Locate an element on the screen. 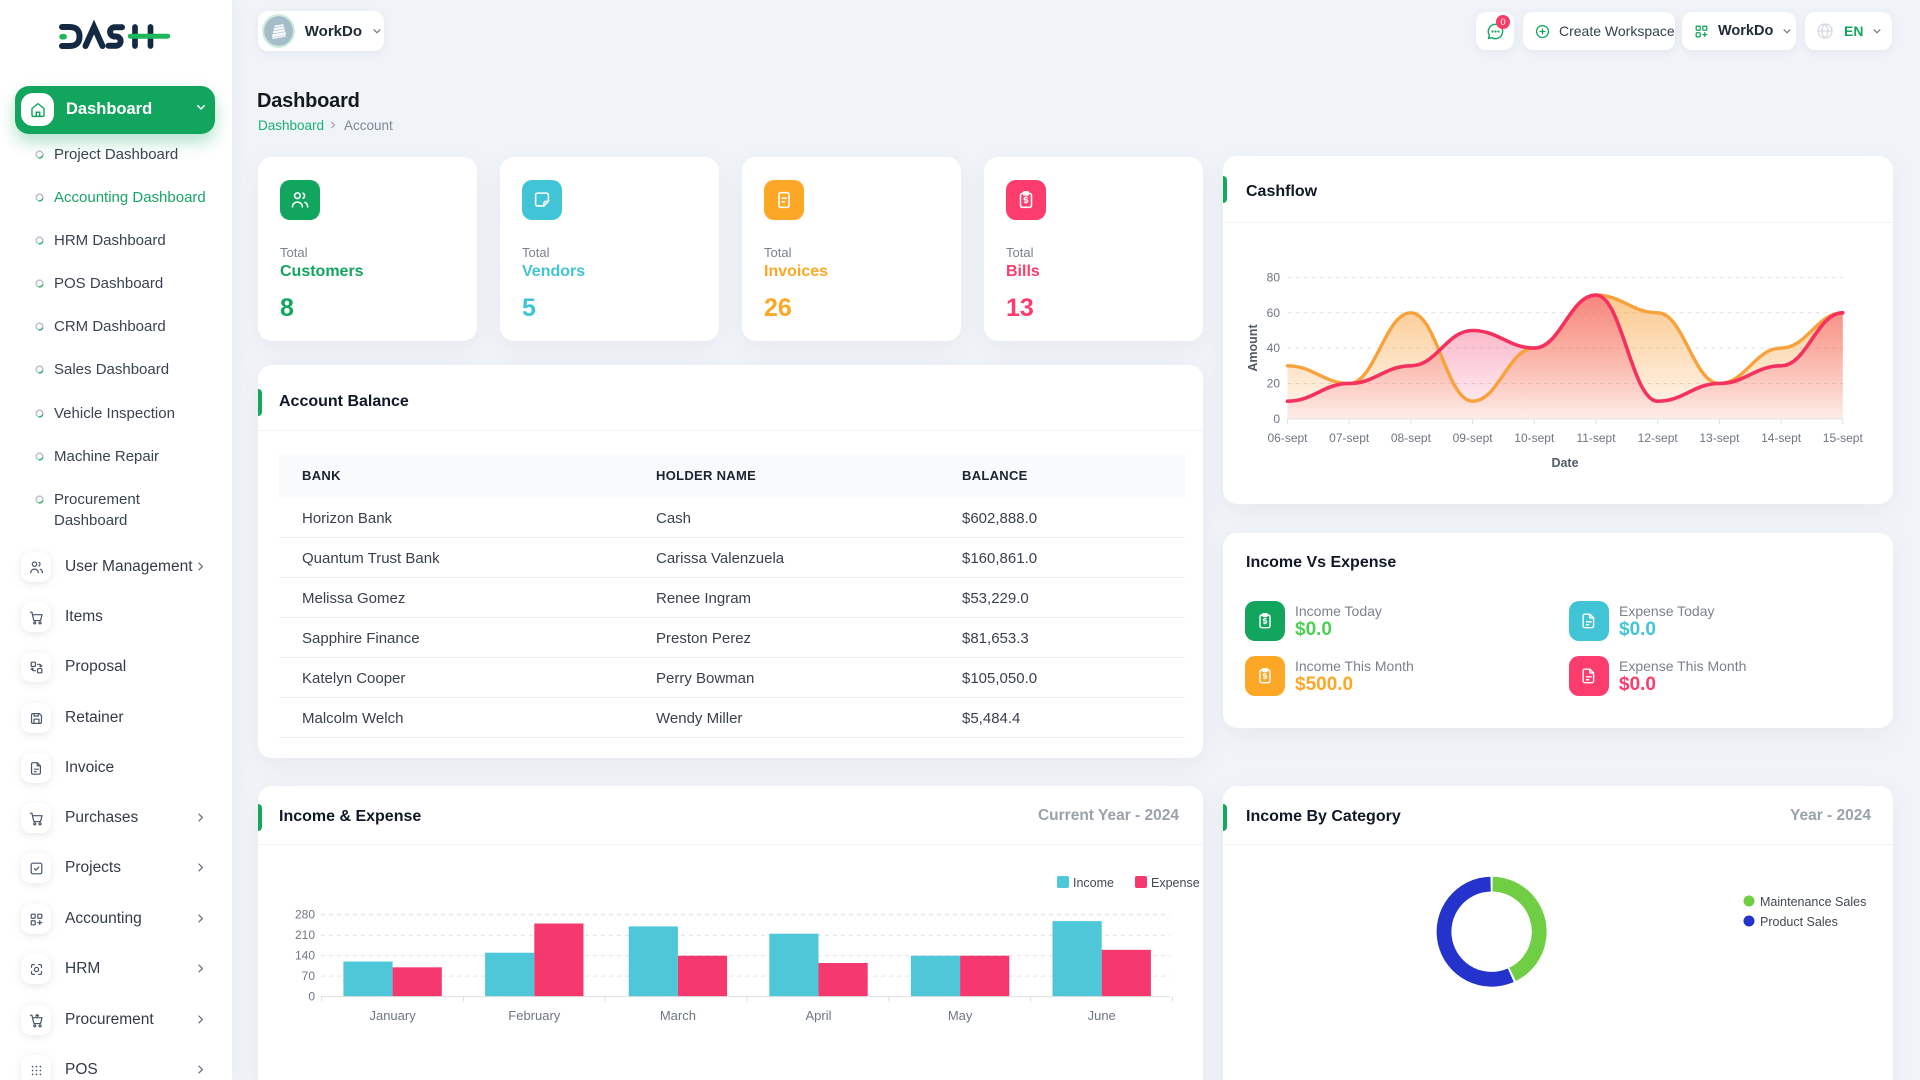  svg-text: Expense is located at coordinates (1175, 883).